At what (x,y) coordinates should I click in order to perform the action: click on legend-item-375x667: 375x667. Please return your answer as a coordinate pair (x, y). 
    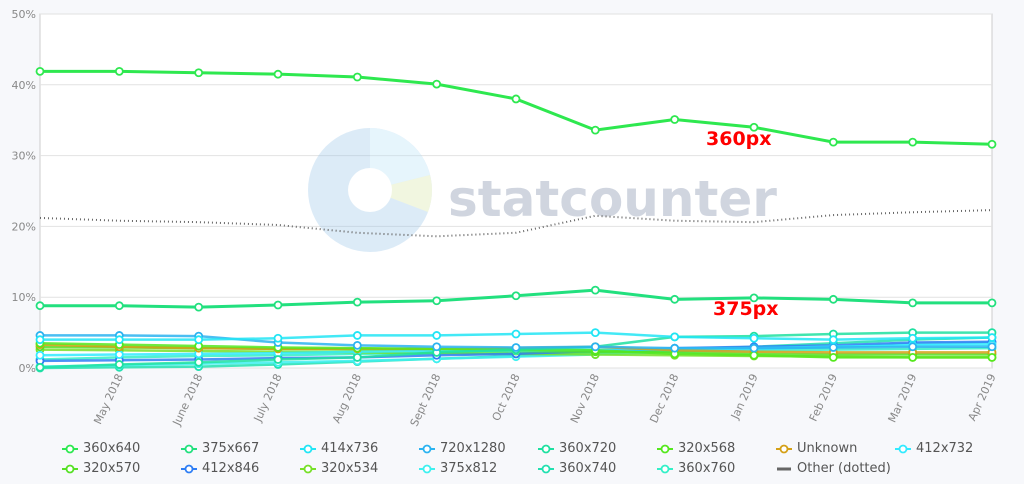
    Looking at the image, I should click on (220, 448).